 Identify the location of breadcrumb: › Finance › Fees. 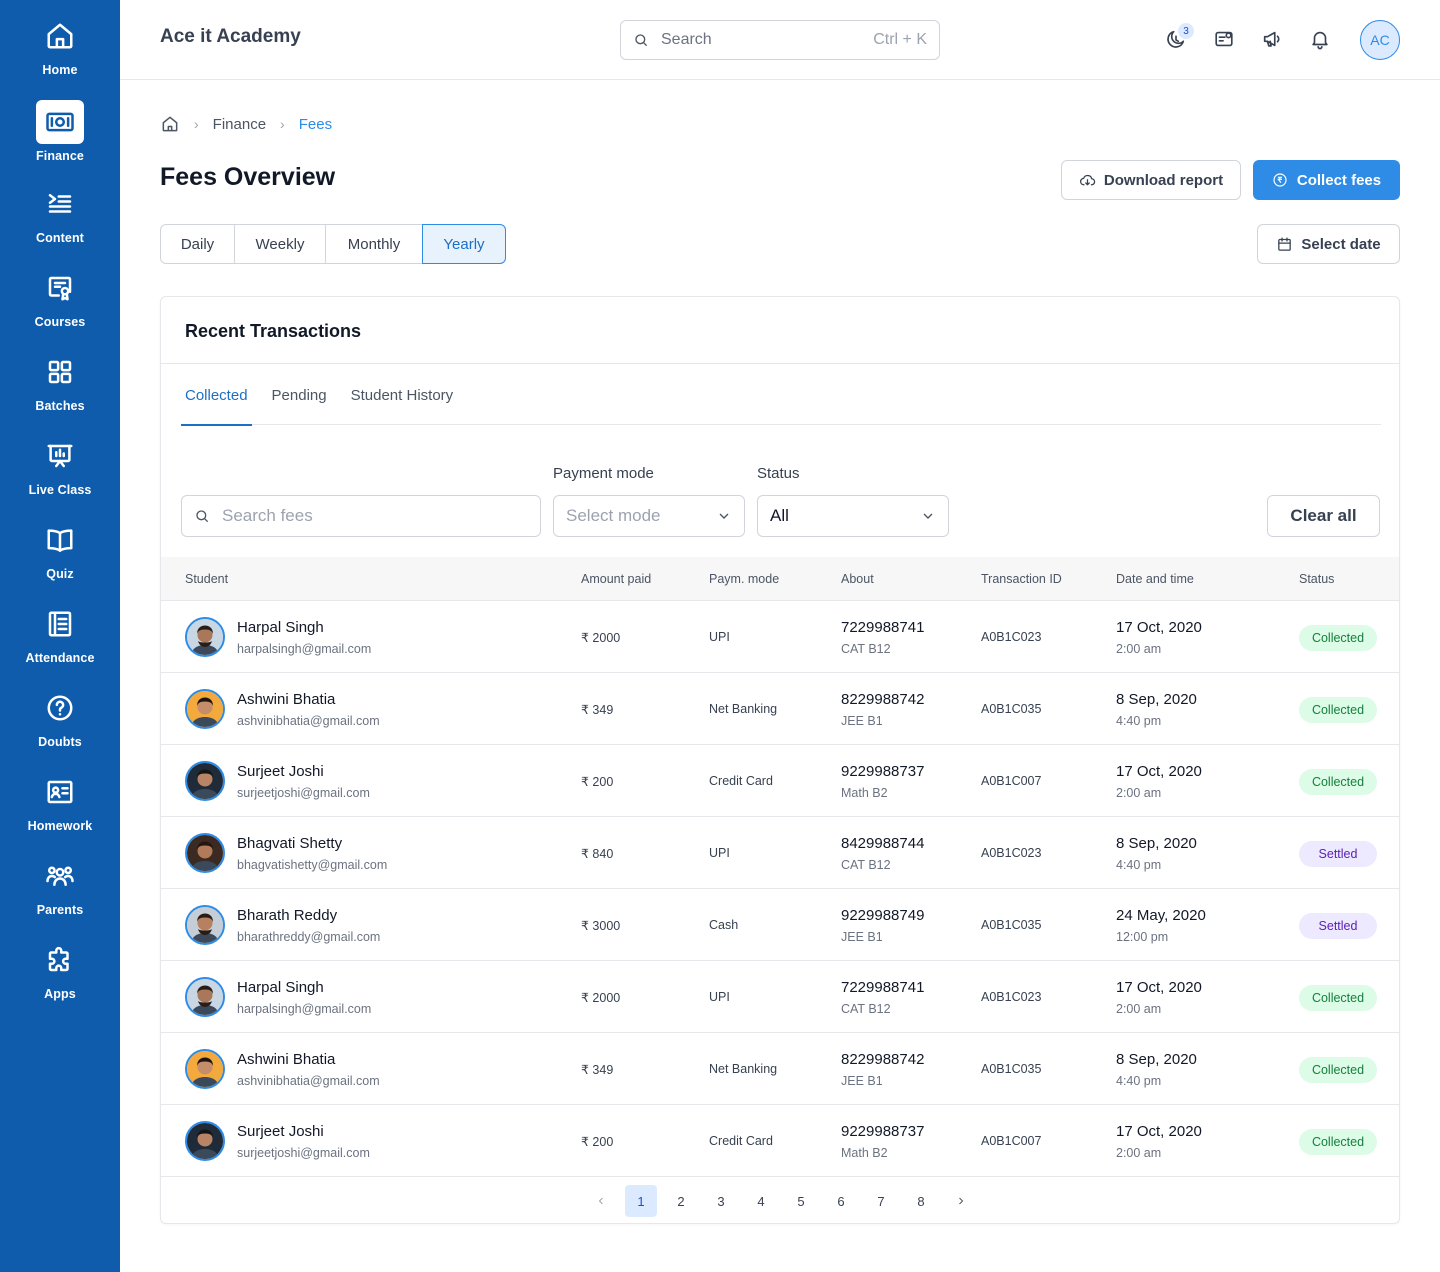
(246, 124).